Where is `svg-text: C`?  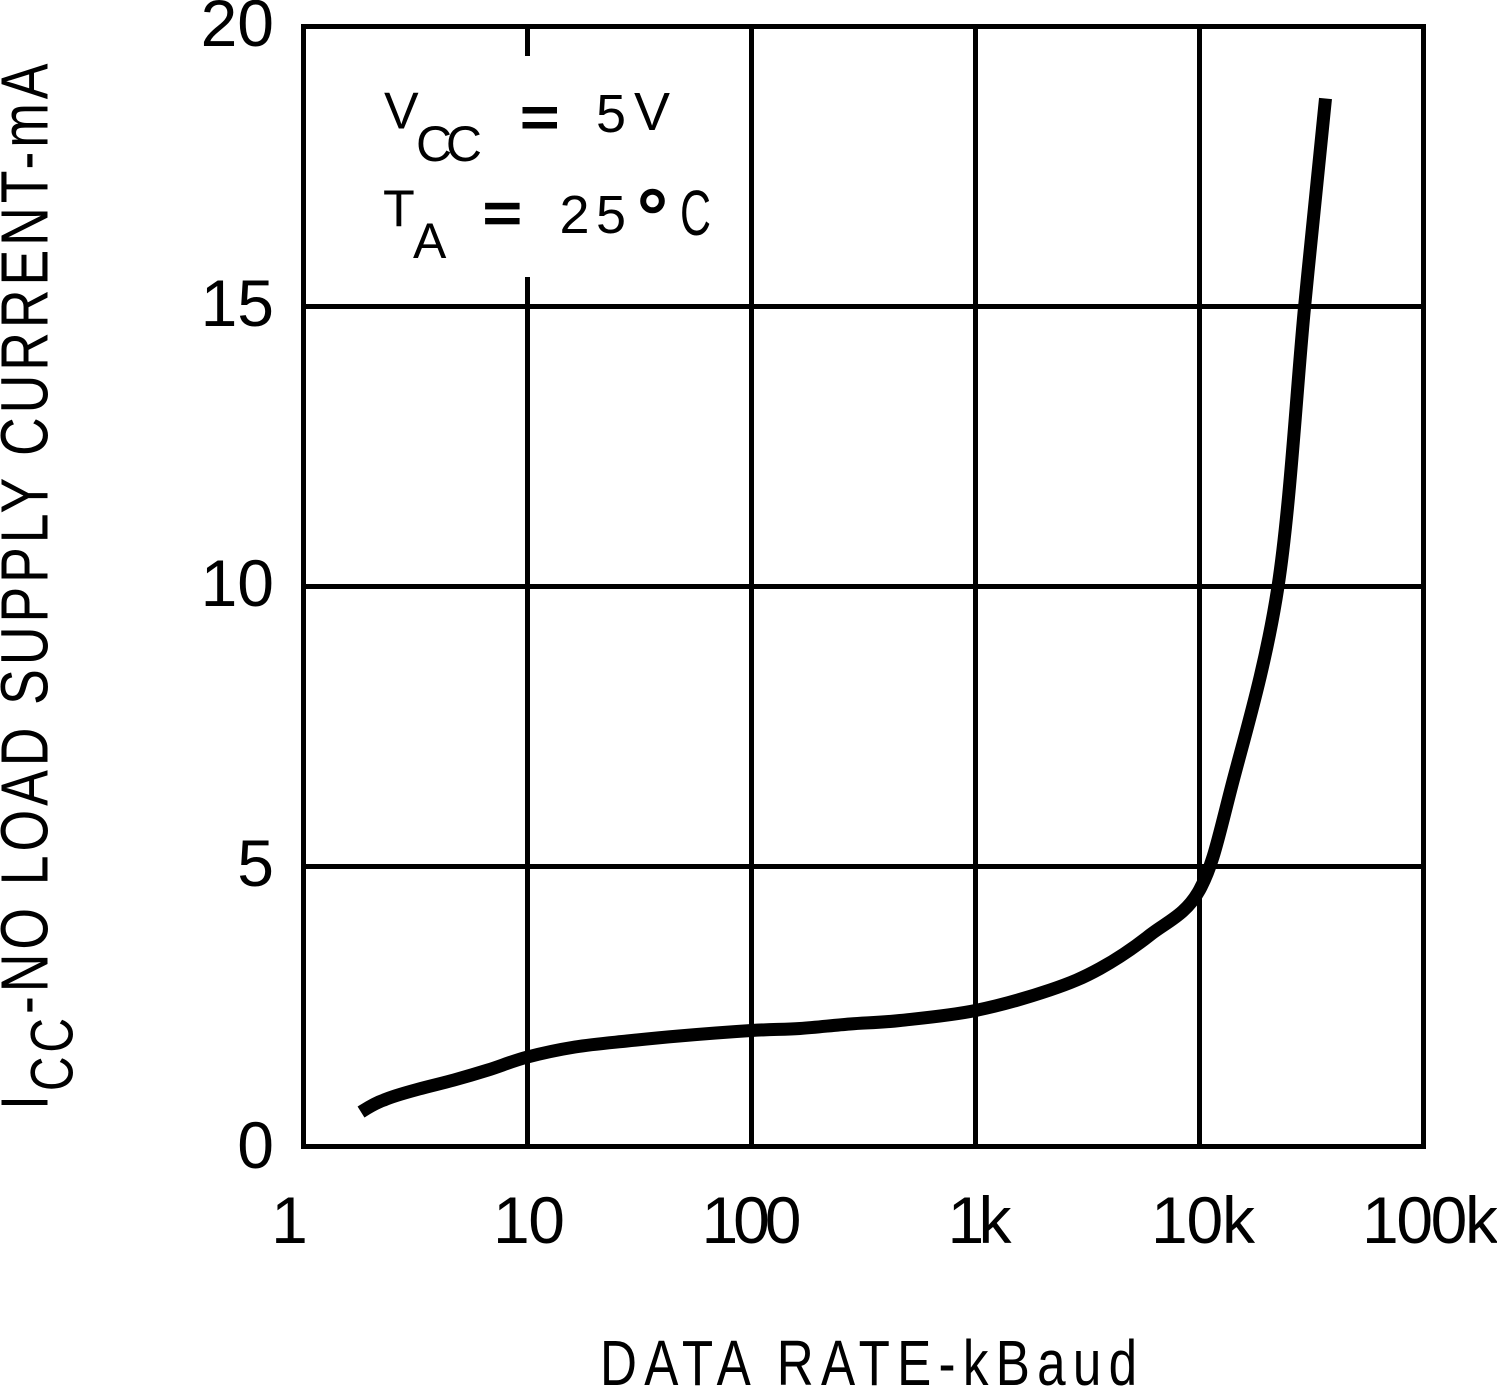 svg-text: C is located at coordinates (695, 213).